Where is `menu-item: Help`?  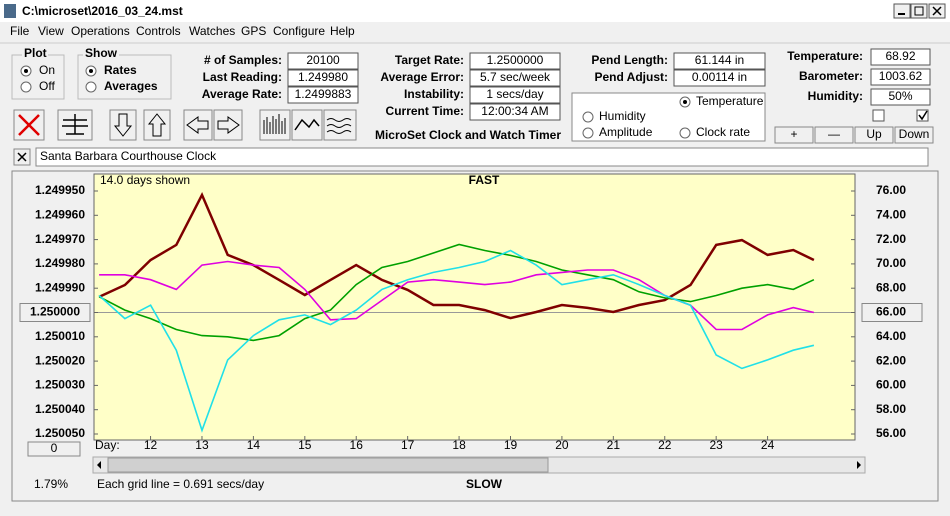 menu-item: Help is located at coordinates (342, 31).